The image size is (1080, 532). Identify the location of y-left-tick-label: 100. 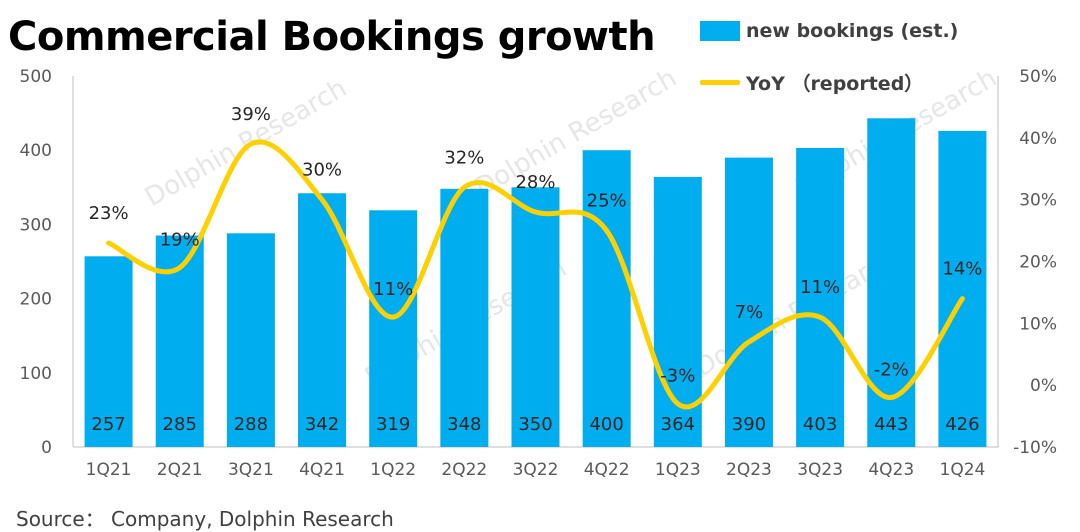
(36, 374).